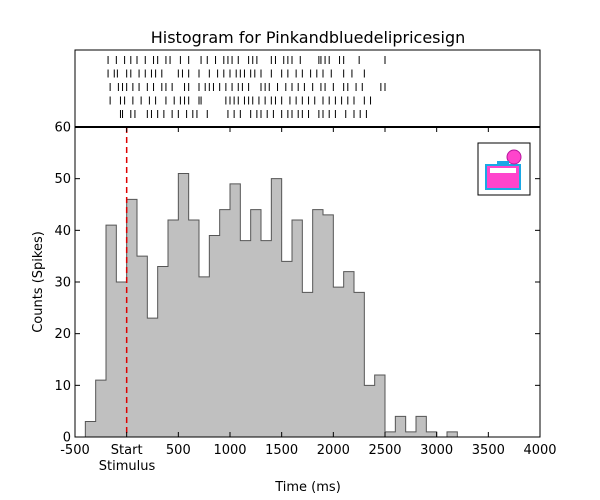 The height and width of the screenshot is (500, 600). I want to click on y-tick-label: 10, so click(62, 386).